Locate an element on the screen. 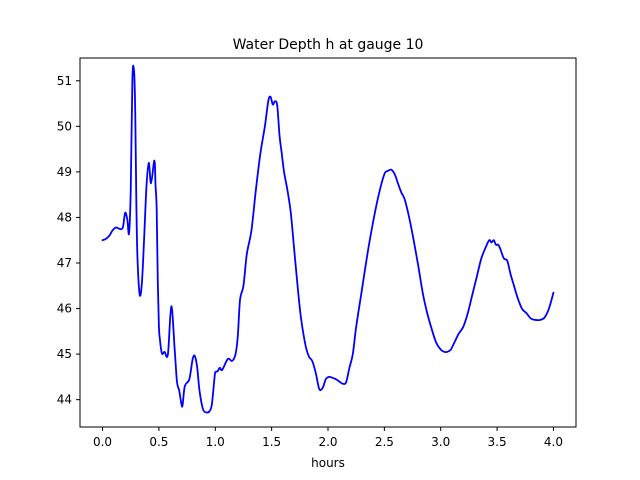 The width and height of the screenshot is (640, 480). x-tick-label: 2.0 is located at coordinates (327, 442).